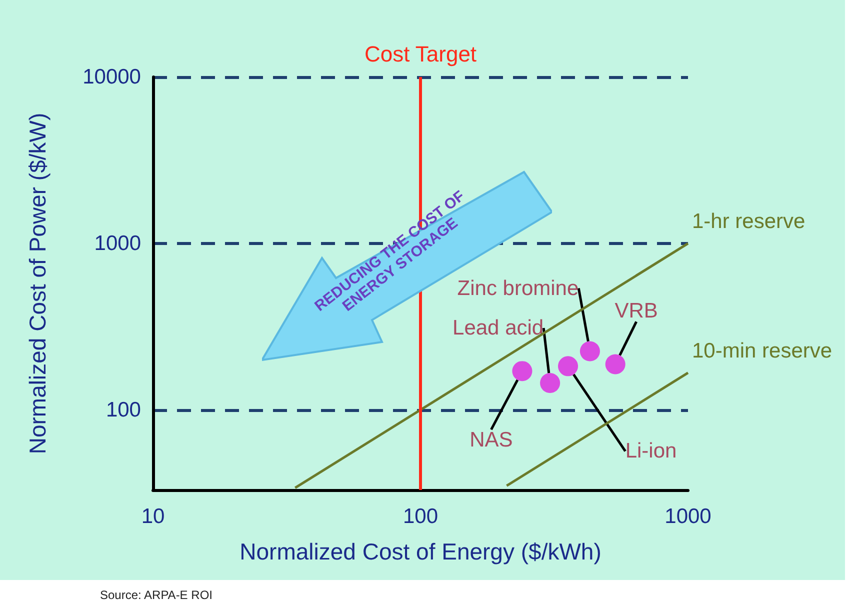  I want to click on text: Li-ion, so click(651, 451).